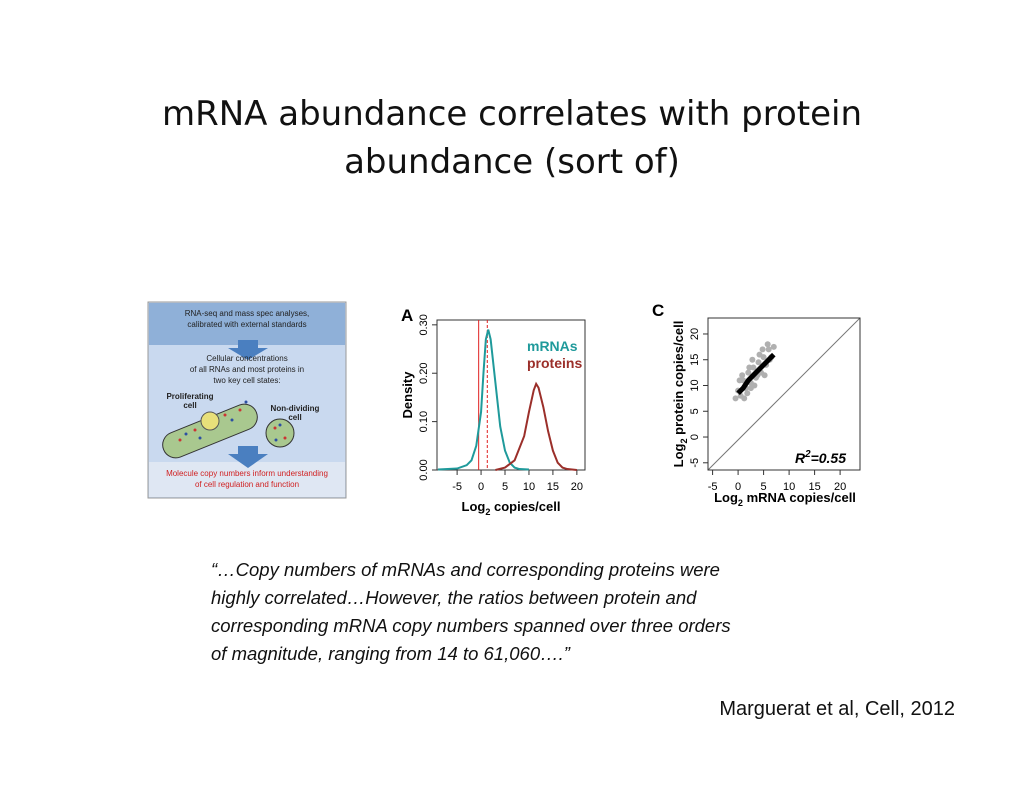 Image resolution: width=1024 pixels, height=791 pixels. Describe the element at coordinates (837, 709) in the screenshot. I see `citation: Marguerat et al, Cell, 2012` at that location.